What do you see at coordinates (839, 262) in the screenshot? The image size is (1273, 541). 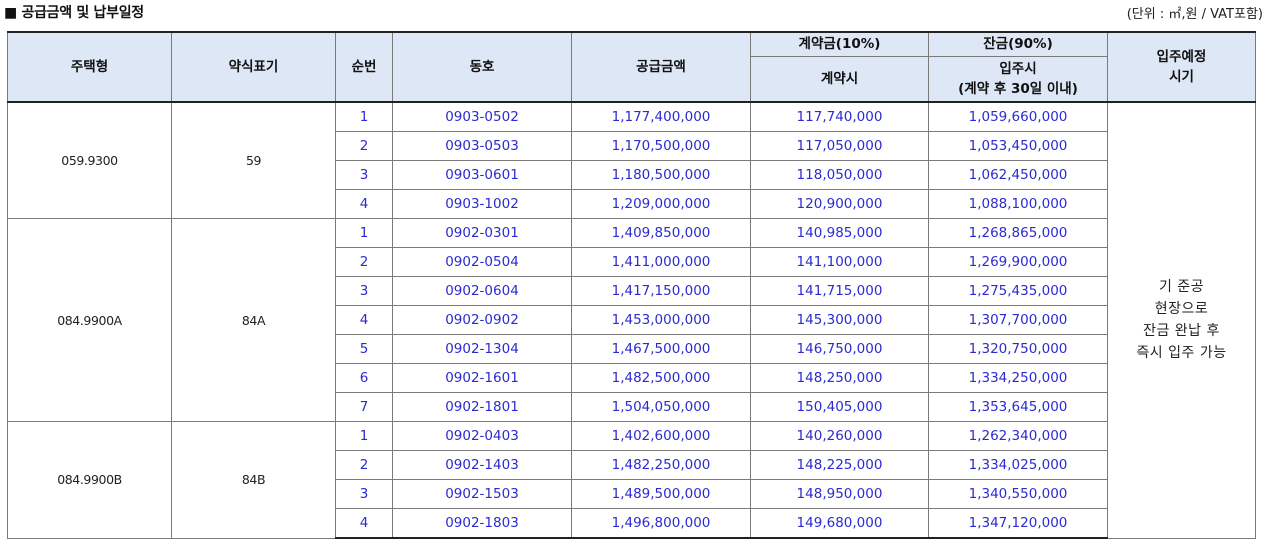 I see `cell-deposit: 141,100,000` at bounding box center [839, 262].